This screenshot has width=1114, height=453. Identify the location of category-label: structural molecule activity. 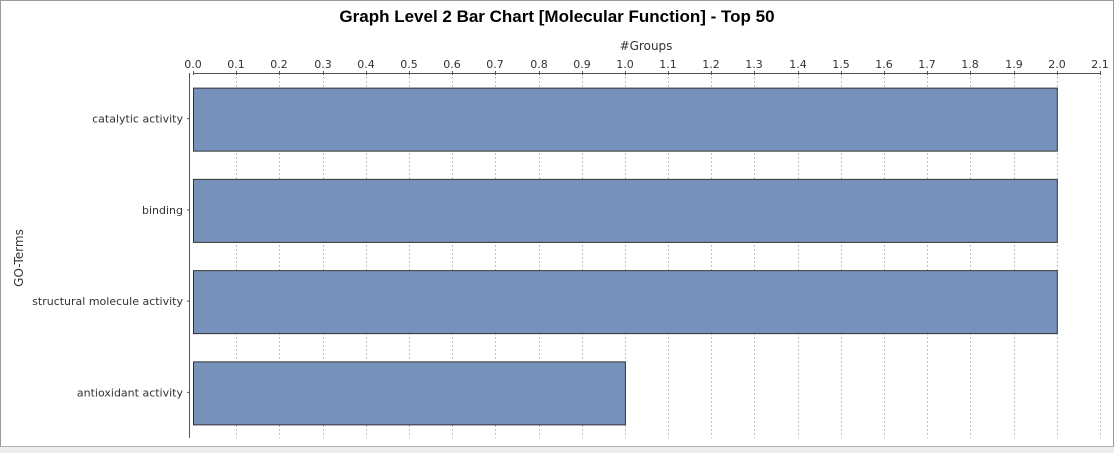
(107, 301).